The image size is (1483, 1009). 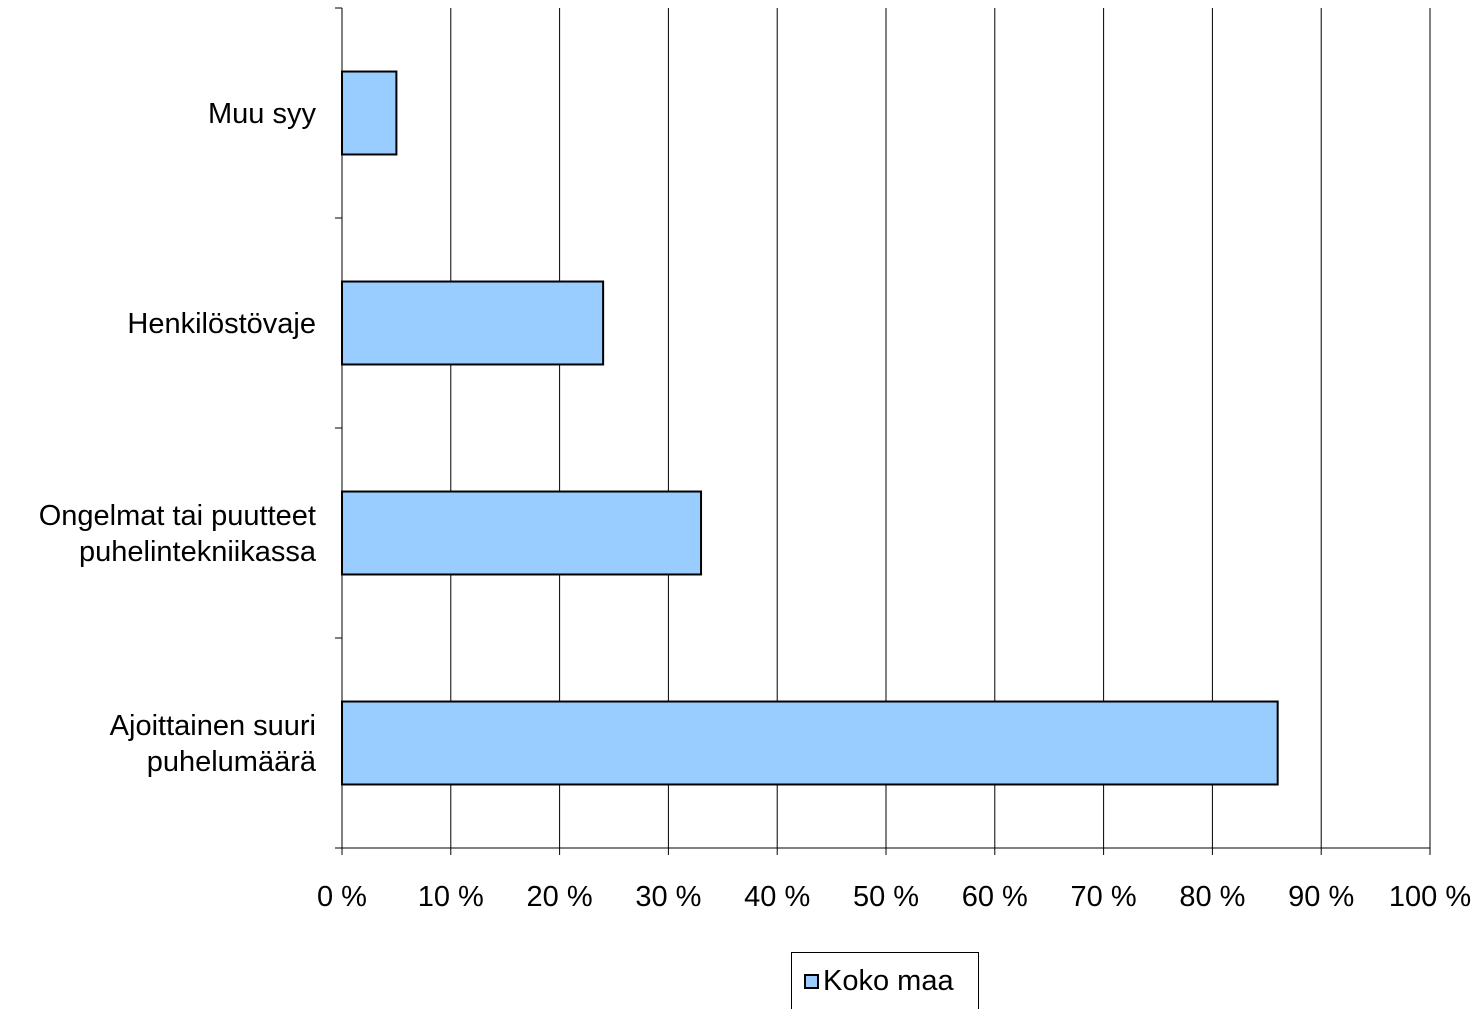 I want to click on y-category-label: Henkilöstövaje, so click(x=221, y=324).